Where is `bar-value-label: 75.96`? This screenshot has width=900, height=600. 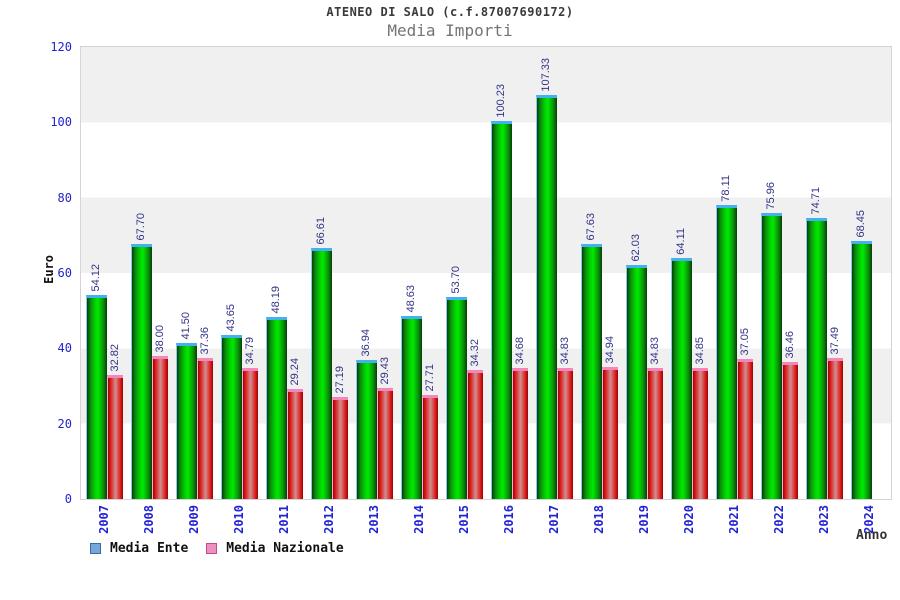 bar-value-label: 75.96 is located at coordinates (771, 196).